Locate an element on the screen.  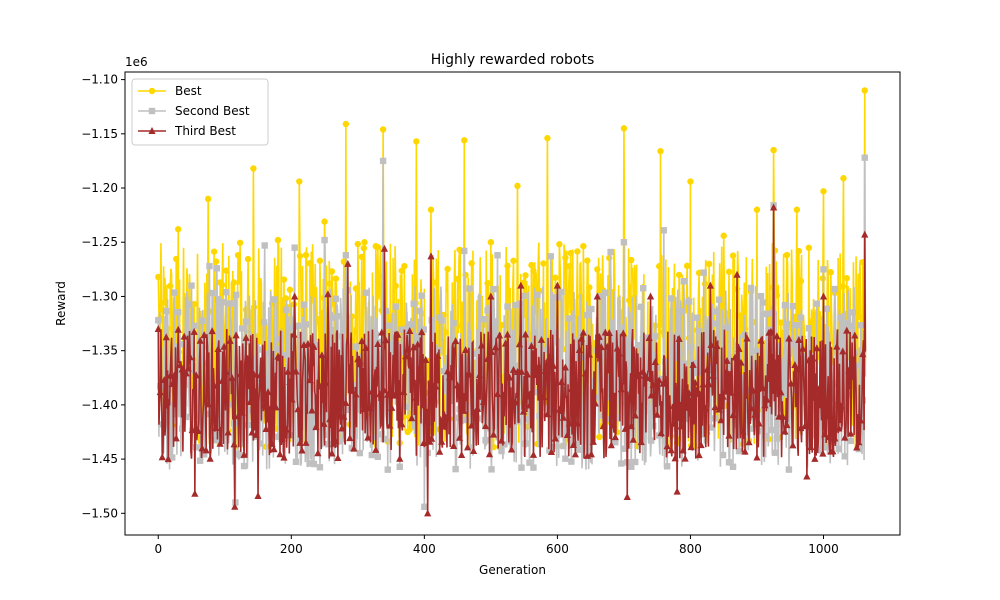
x-axis: 0 200 400 600 800 1000 is located at coordinates (496, 545).